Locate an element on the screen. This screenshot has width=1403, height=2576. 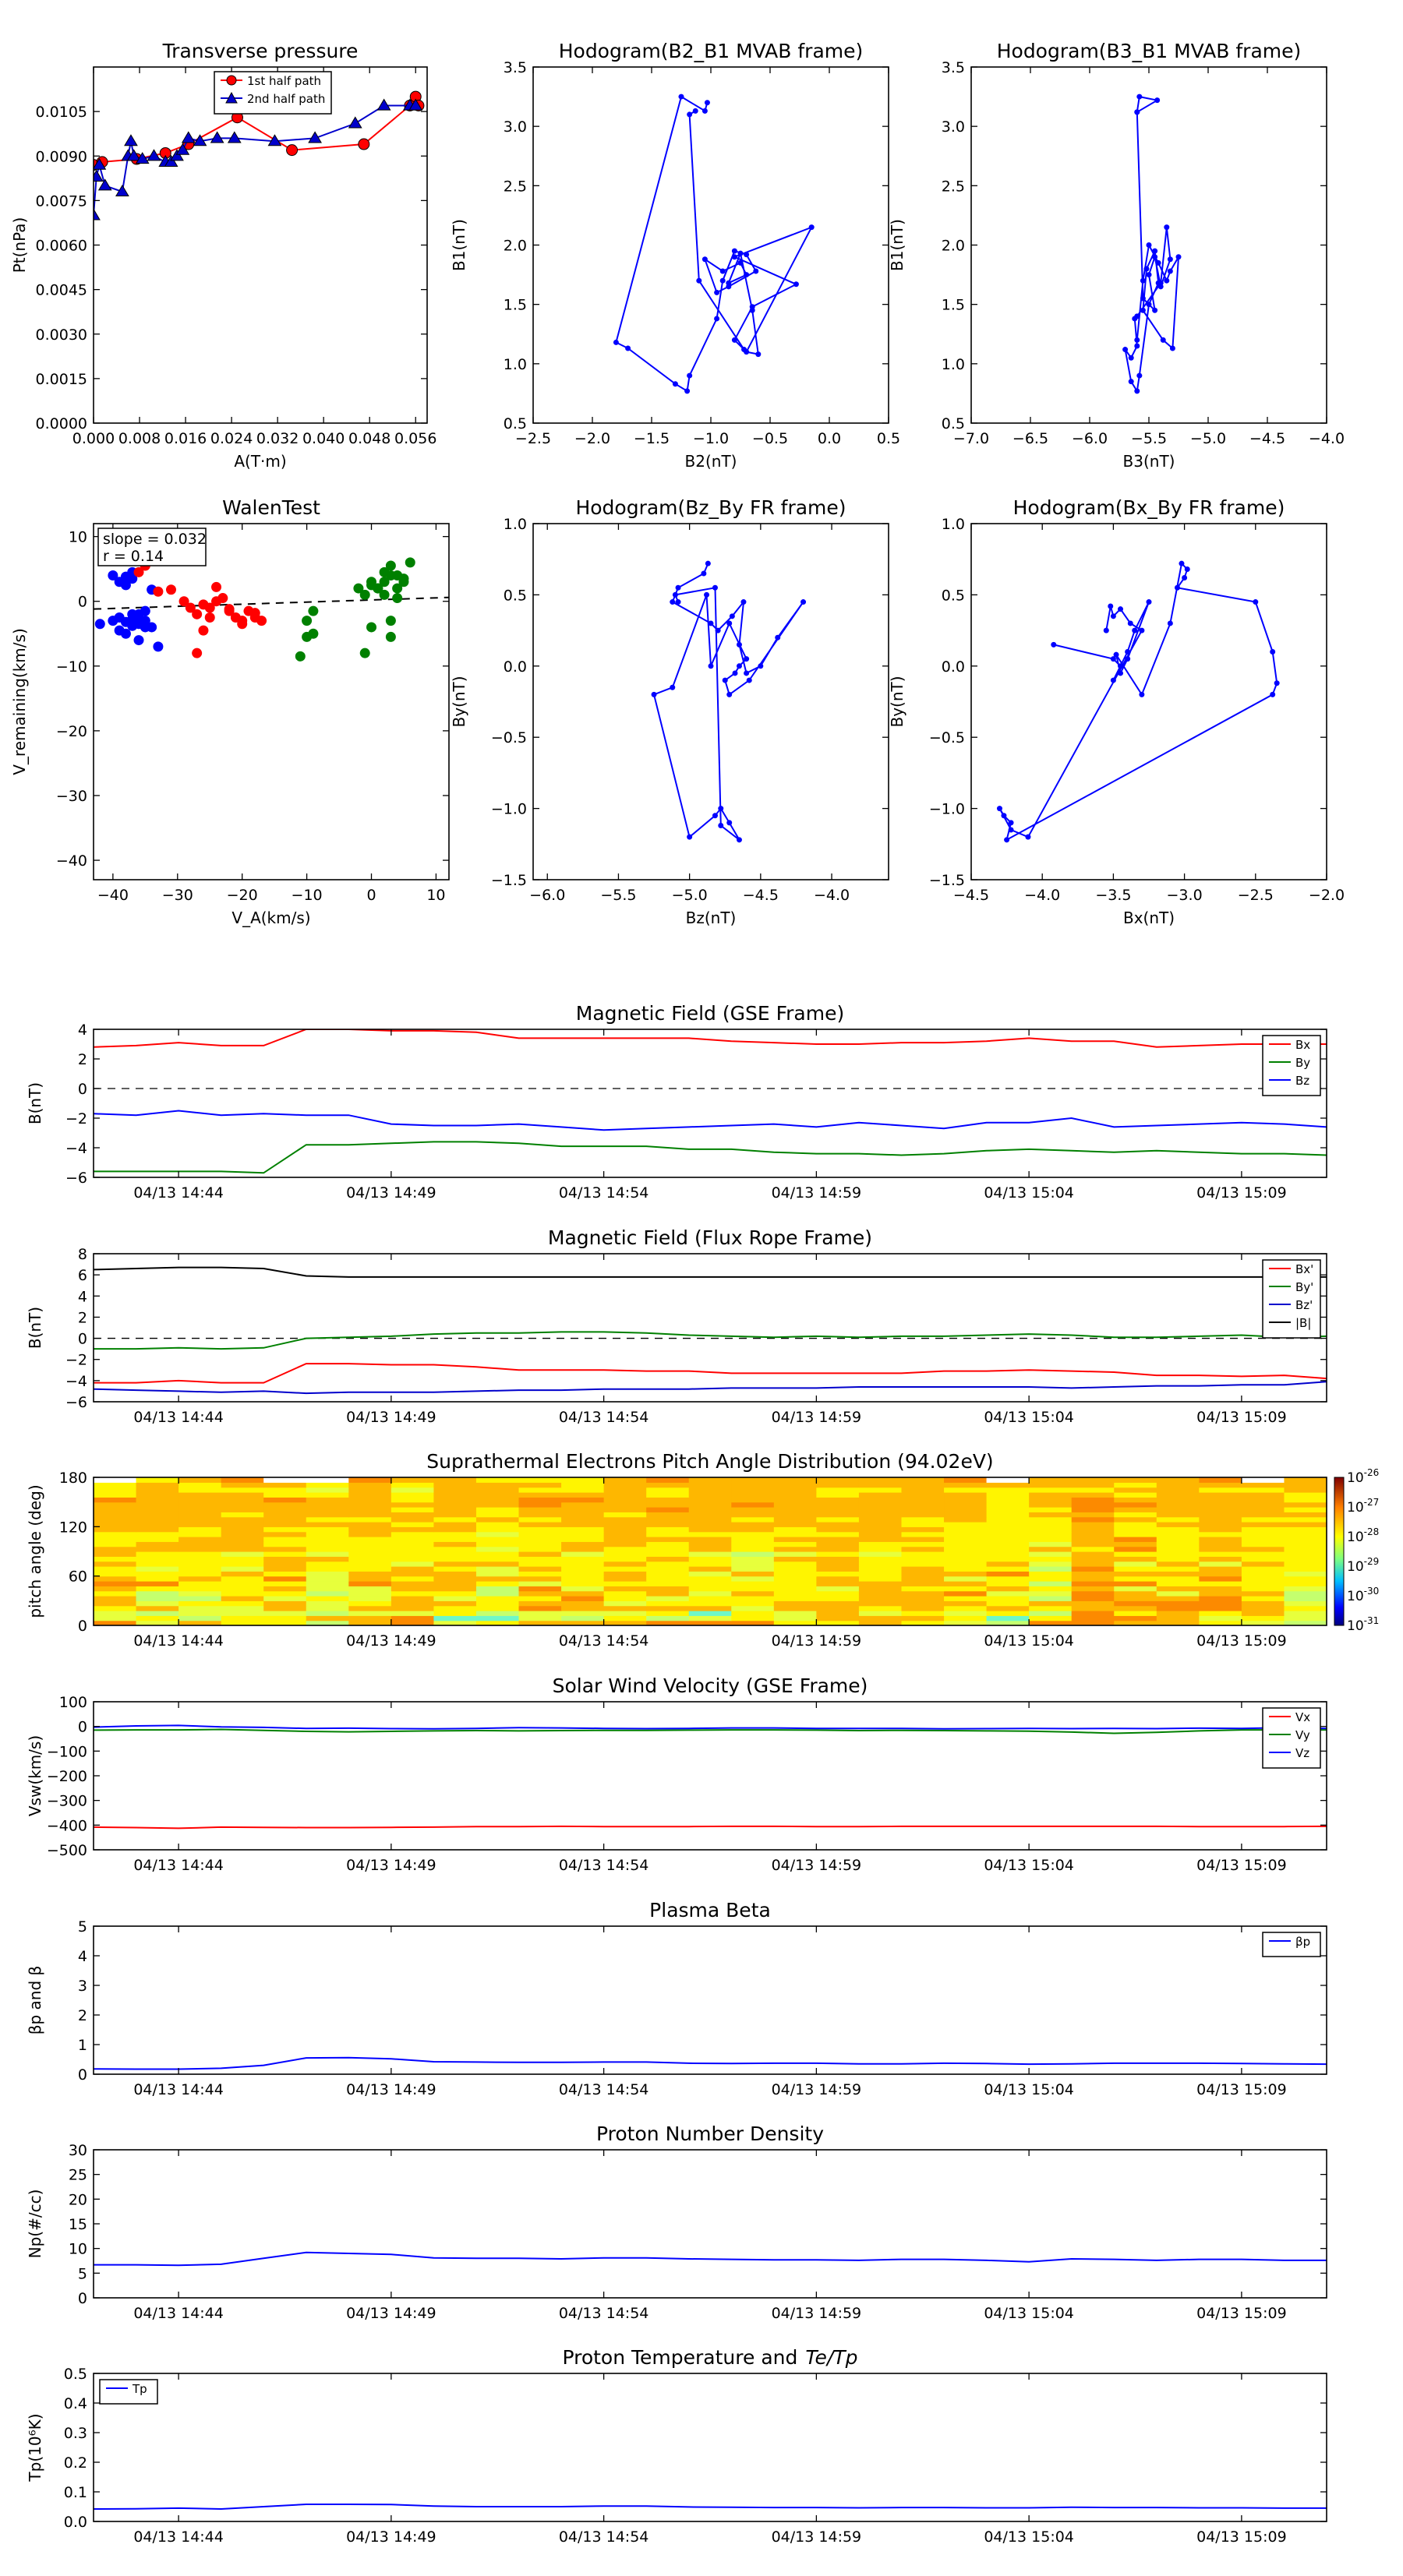
y-tick-label: 0.0 is located at coordinates (515, 667).